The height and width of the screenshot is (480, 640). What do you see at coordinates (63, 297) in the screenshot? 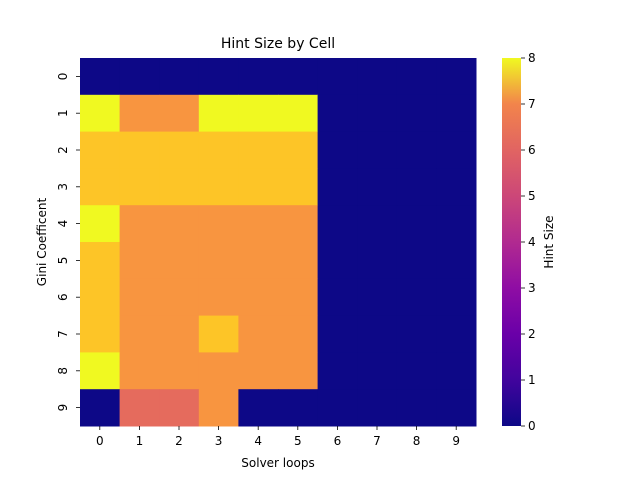
I see `y-tick-label: 6` at bounding box center [63, 297].